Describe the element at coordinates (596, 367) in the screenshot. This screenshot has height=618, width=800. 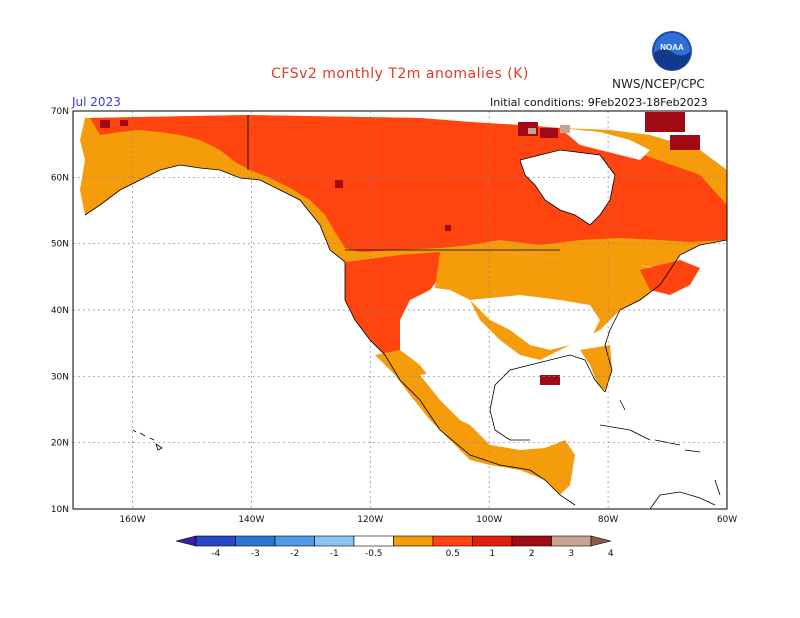
I see `anomaly-region-florida-orange` at that location.